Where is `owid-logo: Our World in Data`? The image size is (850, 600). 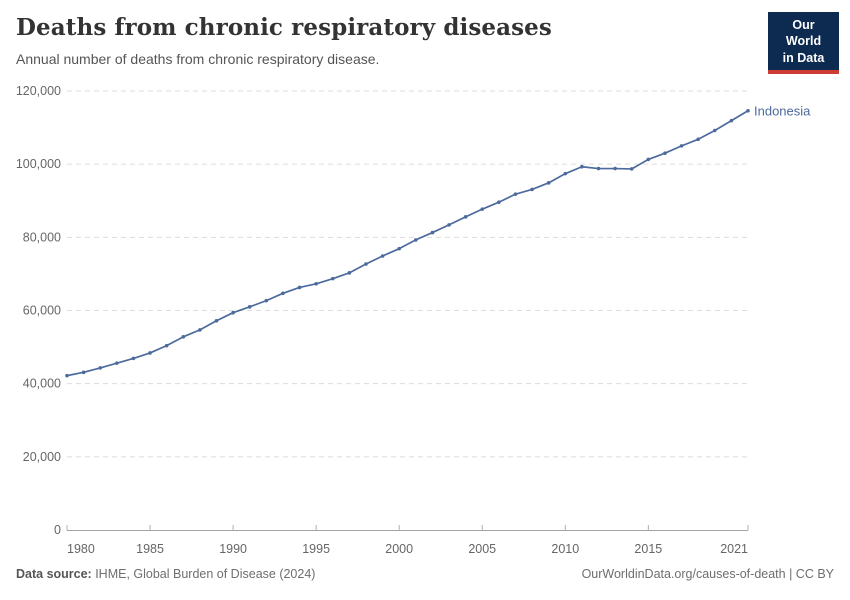 owid-logo: Our World in Data is located at coordinates (803, 43).